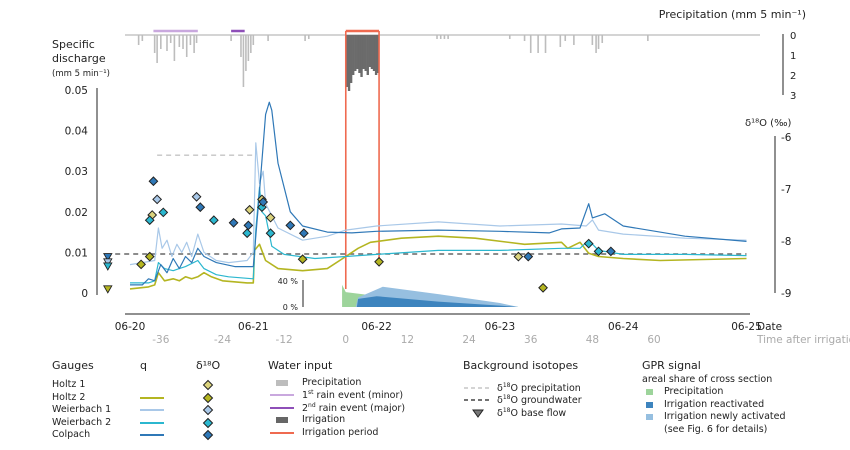 This screenshot has height=450, width=850. What do you see at coordinates (478, 413) in the screenshot?
I see `triangle-down-icon` at bounding box center [478, 413].